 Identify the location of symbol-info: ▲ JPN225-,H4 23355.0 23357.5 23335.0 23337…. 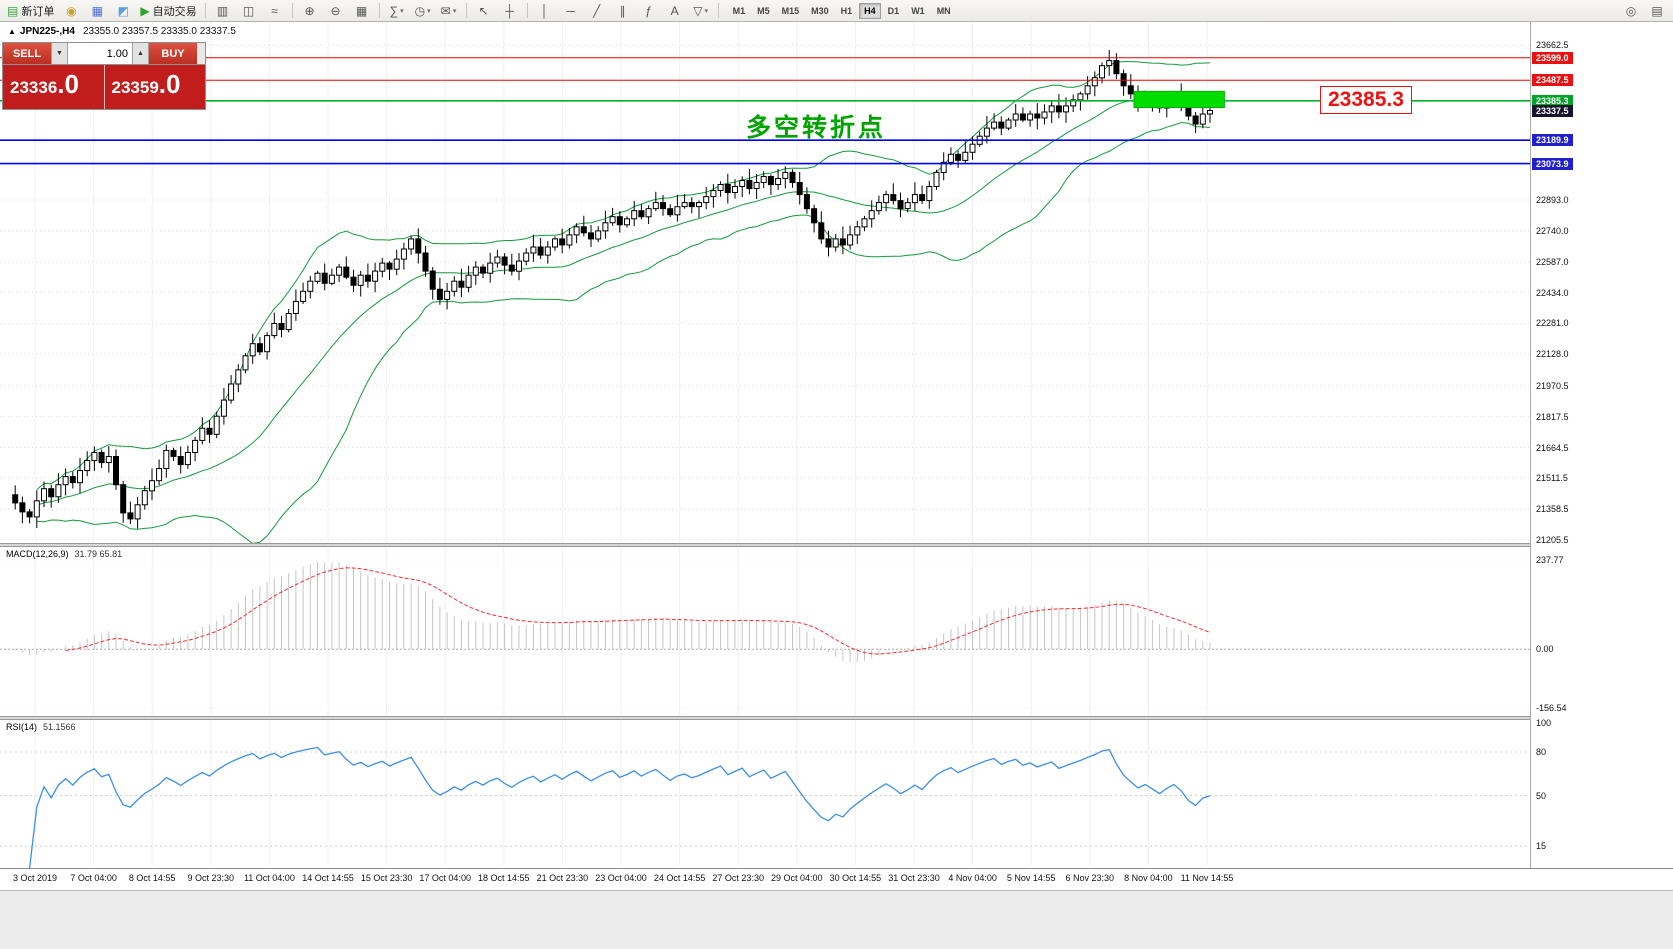
(122, 31).